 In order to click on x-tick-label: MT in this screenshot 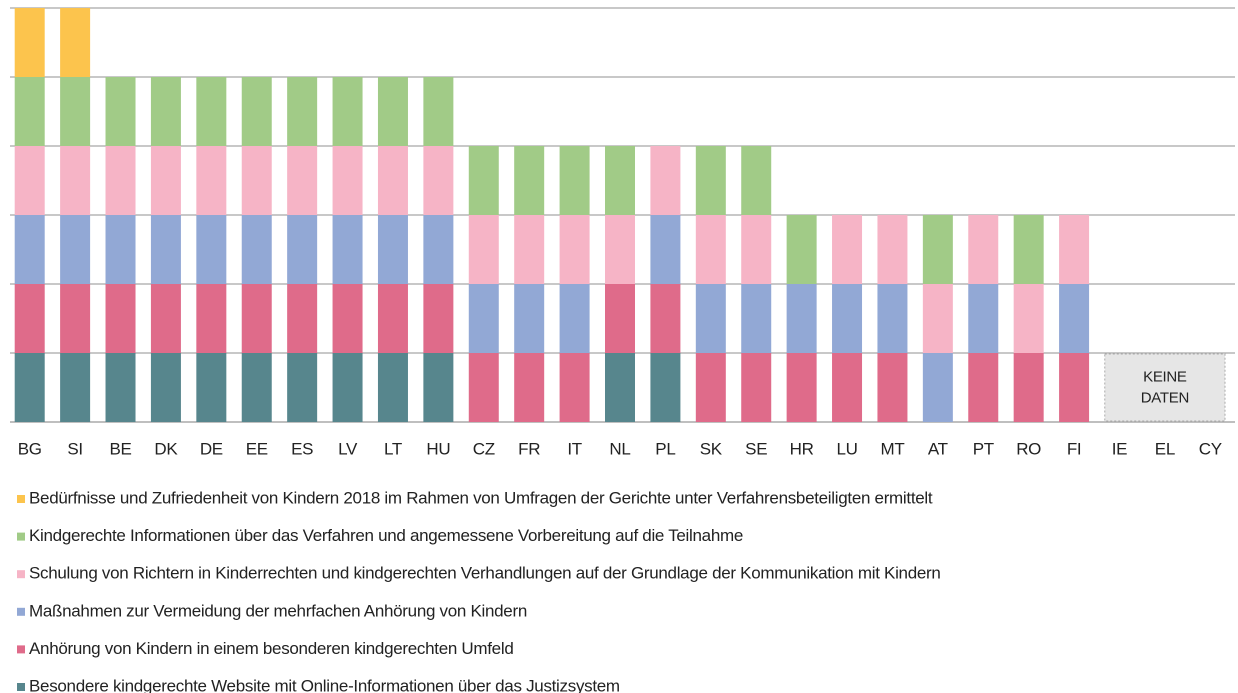, I will do `click(892, 448)`.